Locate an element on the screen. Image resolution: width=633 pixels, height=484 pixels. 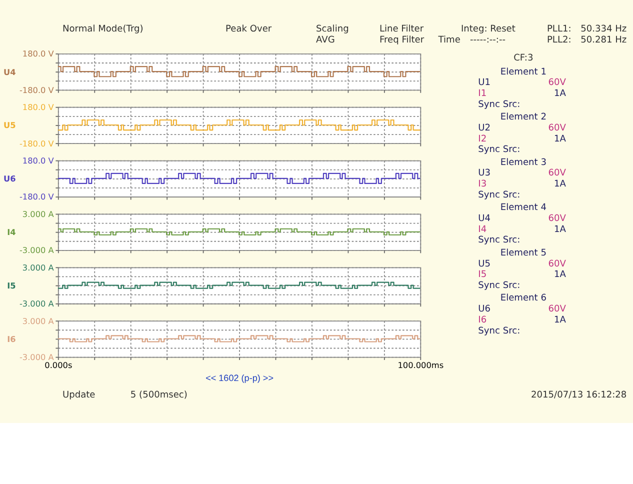
text: I2 is located at coordinates (482, 139).